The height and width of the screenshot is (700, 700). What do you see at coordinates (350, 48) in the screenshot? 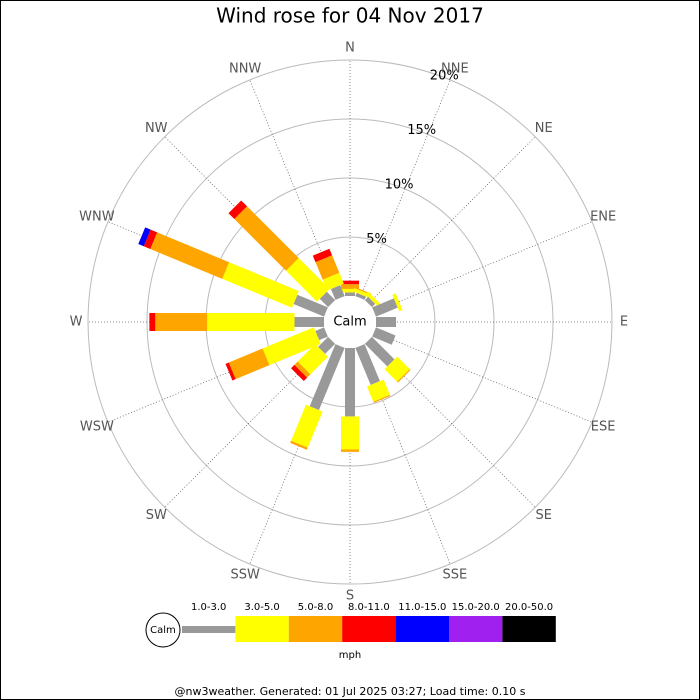
I see `direction-label: N` at bounding box center [350, 48].